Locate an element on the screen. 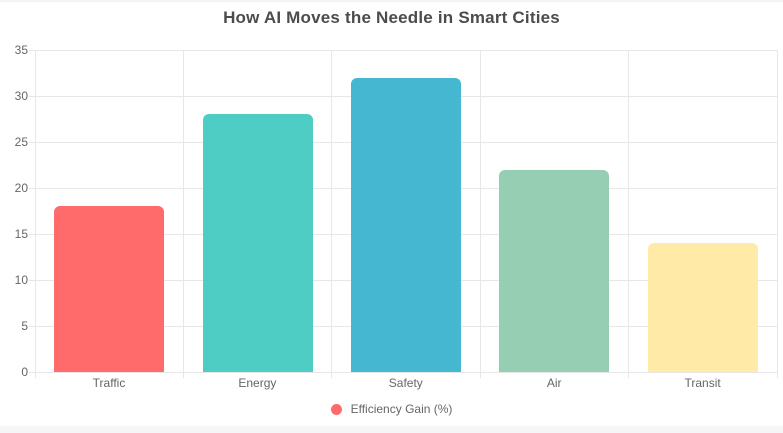  chart-title: How AI Moves the Needle in Smart Cities is located at coordinates (391, 17).